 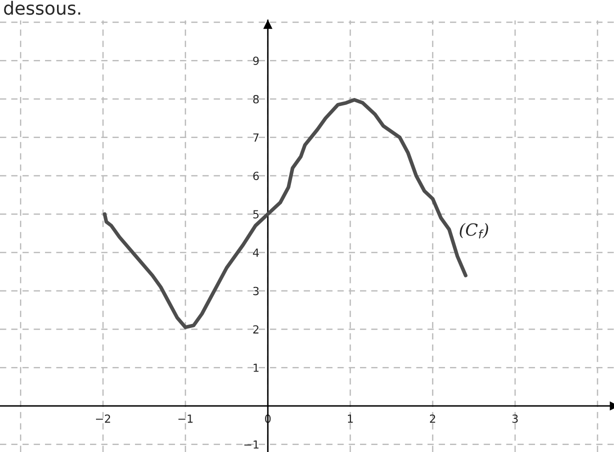 What do you see at coordinates (255, 329) in the screenshot?
I see `y-tick-label: 2` at bounding box center [255, 329].